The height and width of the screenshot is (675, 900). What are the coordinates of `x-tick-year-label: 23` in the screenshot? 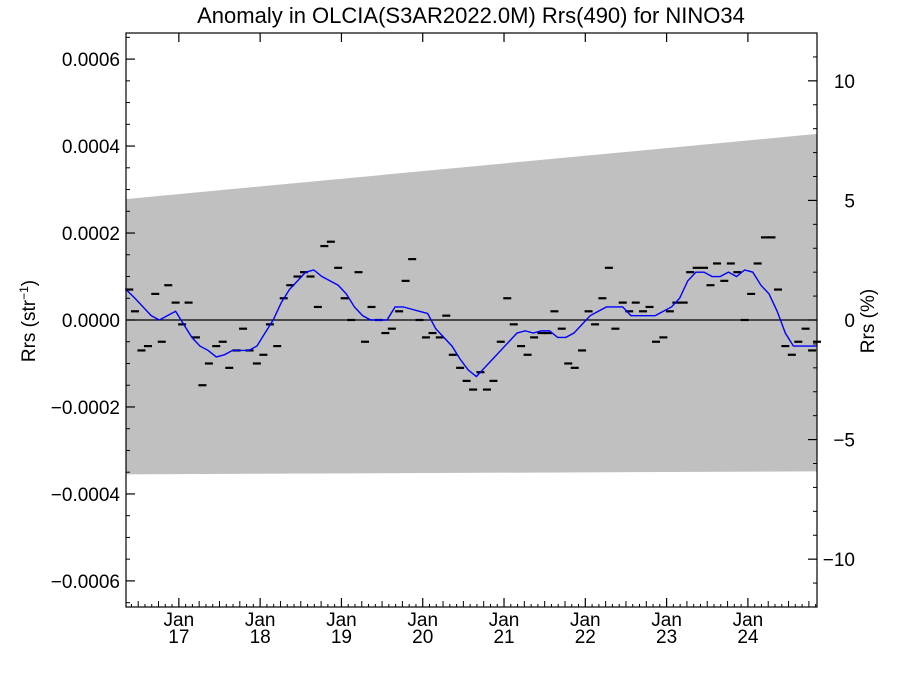 It's located at (666, 637).